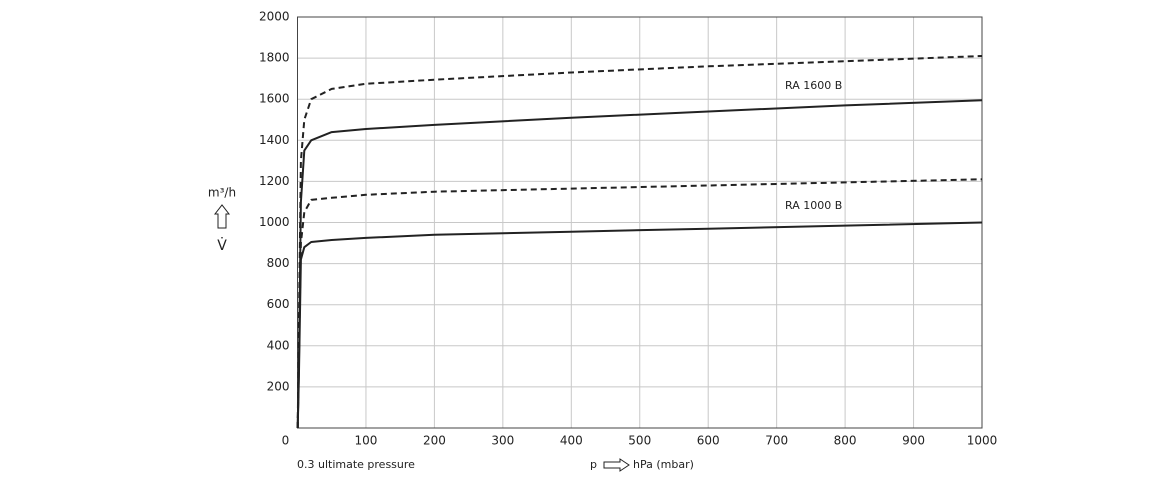 This screenshot has height=480, width=1160. What do you see at coordinates (274, 140) in the screenshot?
I see `y-tick-label: 1400` at bounding box center [274, 140].